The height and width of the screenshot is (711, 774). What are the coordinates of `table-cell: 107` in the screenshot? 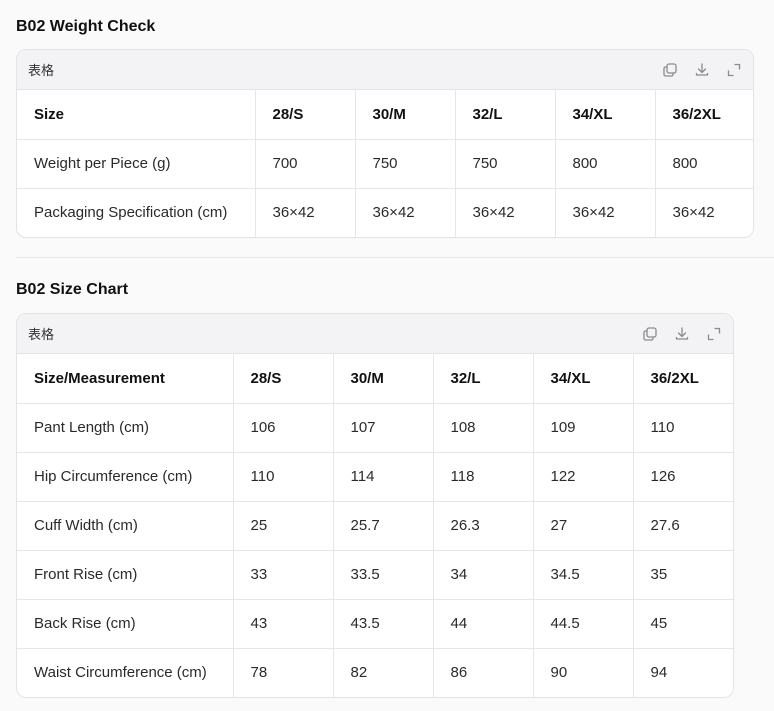 It's located at (383, 428).